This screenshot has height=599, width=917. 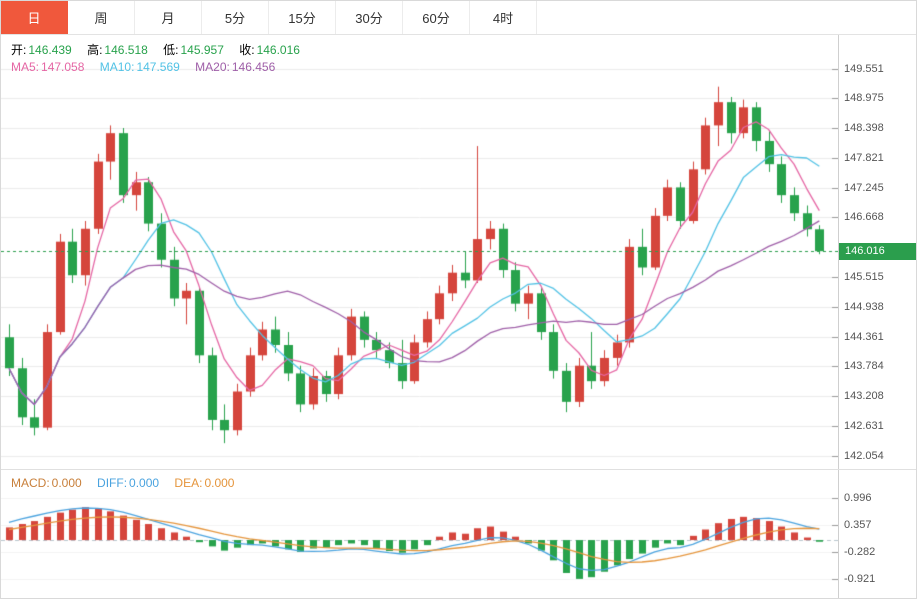 What do you see at coordinates (101, 17) in the screenshot?
I see `tab-周: 周` at bounding box center [101, 17].